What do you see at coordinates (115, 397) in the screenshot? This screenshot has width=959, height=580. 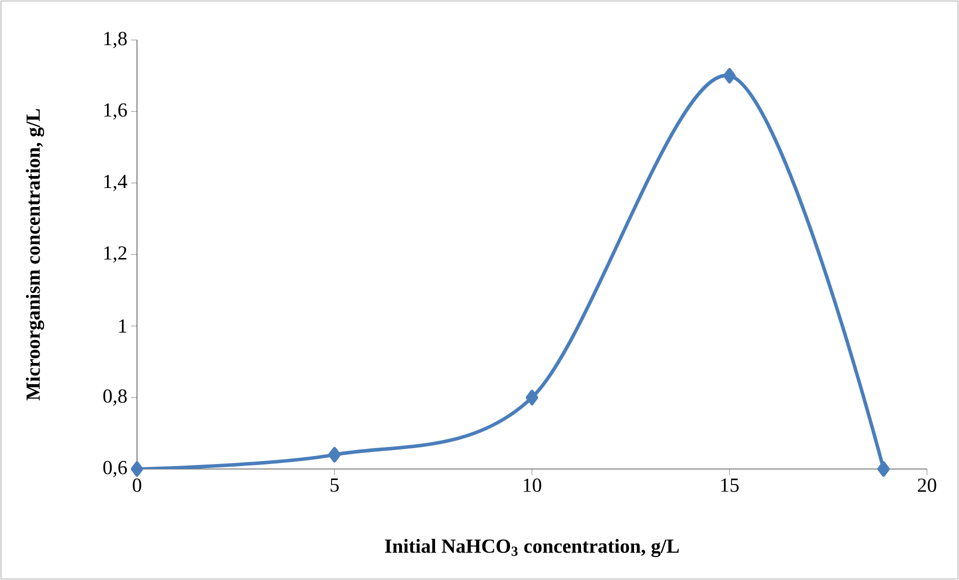 I see `y-tick-label: 0,8` at bounding box center [115, 397].